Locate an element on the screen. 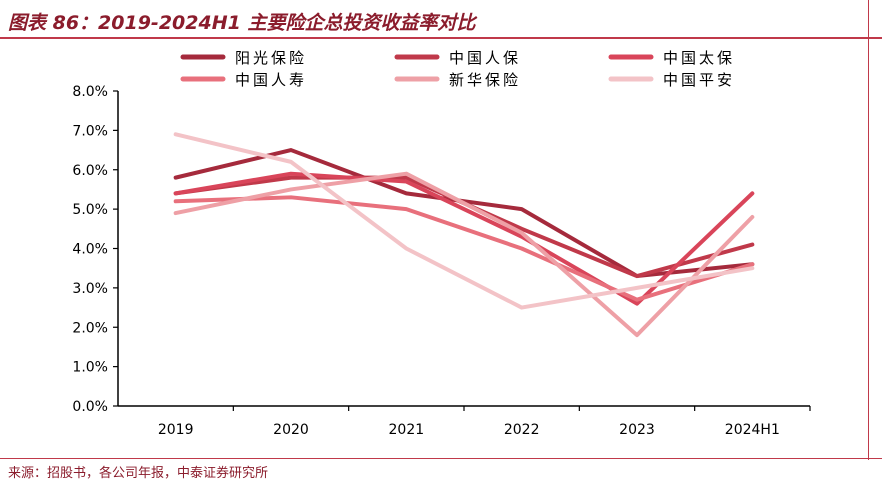 This screenshot has height=489, width=882. frame-border is located at coordinates (868, 230).